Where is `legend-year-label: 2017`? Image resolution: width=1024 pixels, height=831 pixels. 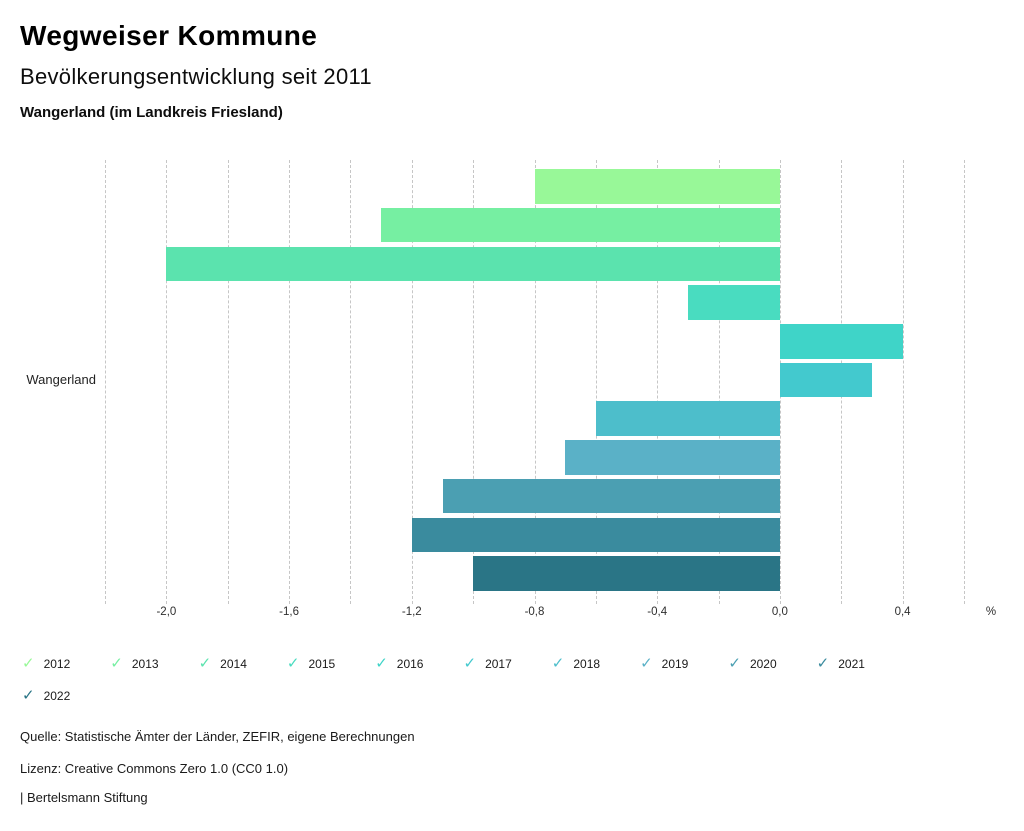 legend-year-label: 2017 is located at coordinates (498, 664).